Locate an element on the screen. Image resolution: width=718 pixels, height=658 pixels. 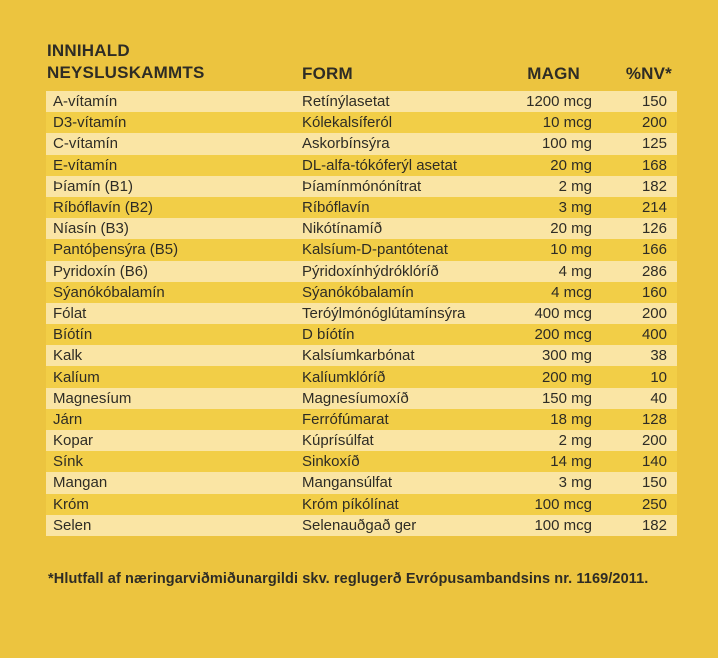
nv-percent-cell: 166 is located at coordinates (654, 250).